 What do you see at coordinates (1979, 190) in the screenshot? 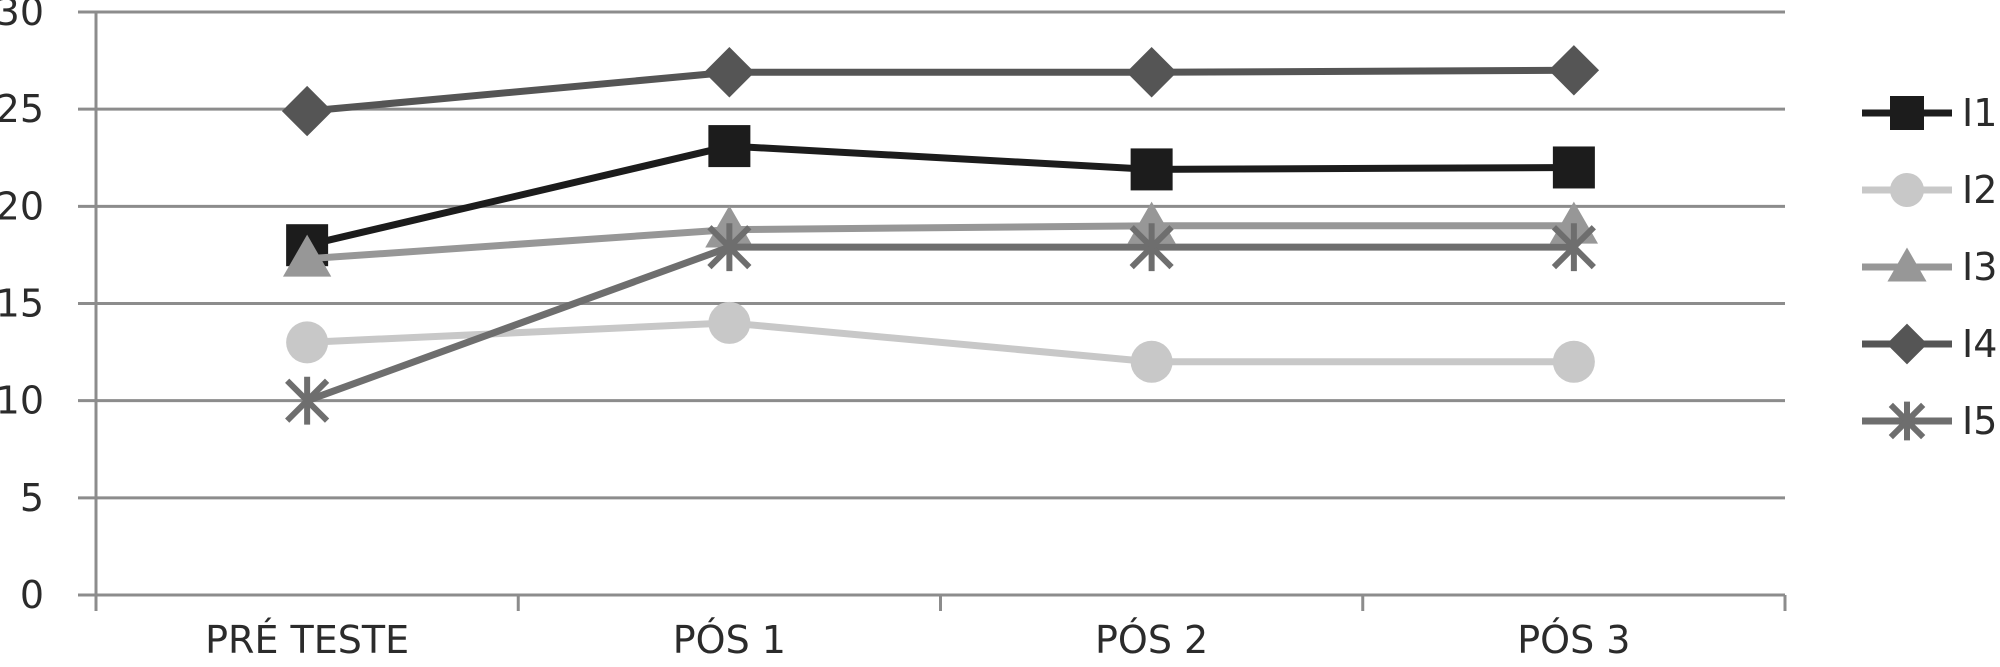
I see `legend-label: I2` at bounding box center [1979, 190].